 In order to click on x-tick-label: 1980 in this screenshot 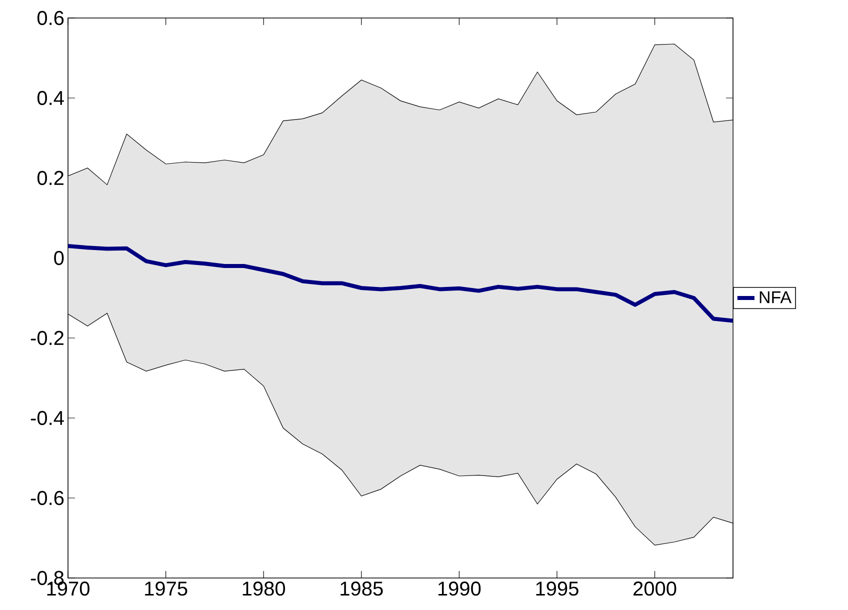, I will do `click(264, 589)`.